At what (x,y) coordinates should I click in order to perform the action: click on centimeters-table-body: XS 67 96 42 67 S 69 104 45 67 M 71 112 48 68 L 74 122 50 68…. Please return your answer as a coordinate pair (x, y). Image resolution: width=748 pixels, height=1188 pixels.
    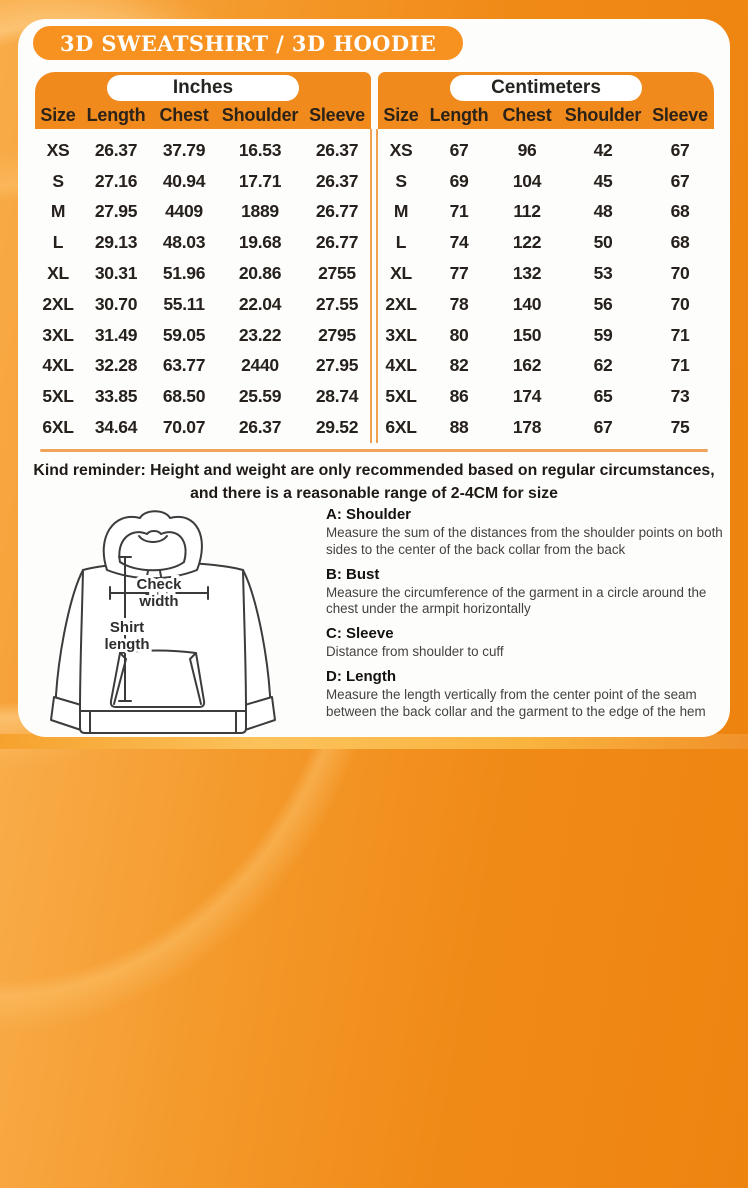
    Looking at the image, I should click on (546, 289).